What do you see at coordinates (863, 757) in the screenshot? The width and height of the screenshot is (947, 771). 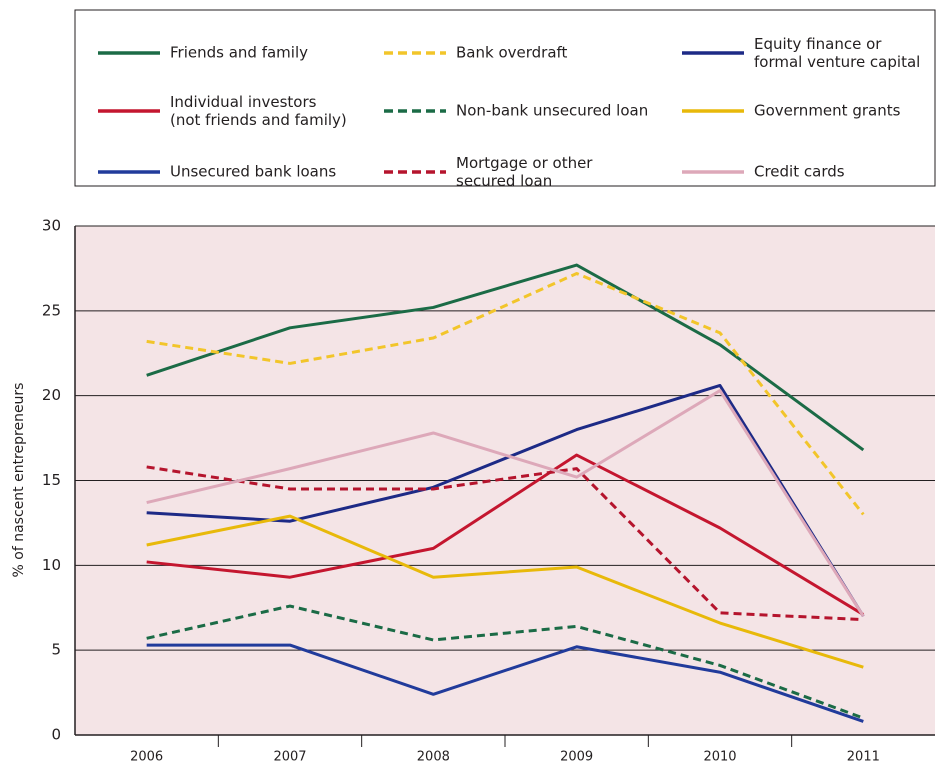 I see `x-tick-label: 2011` at bounding box center [863, 757].